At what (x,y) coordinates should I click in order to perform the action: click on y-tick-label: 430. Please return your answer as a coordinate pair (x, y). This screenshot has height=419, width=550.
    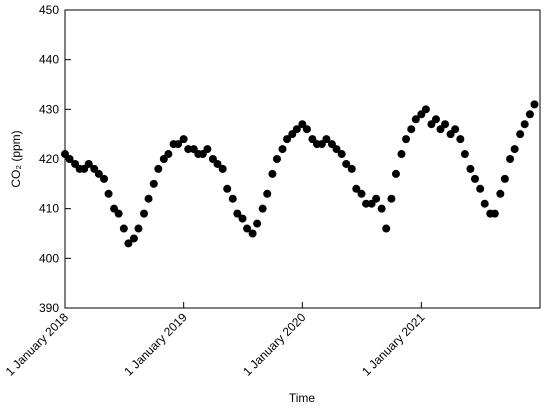
    Looking at the image, I should click on (49, 109).